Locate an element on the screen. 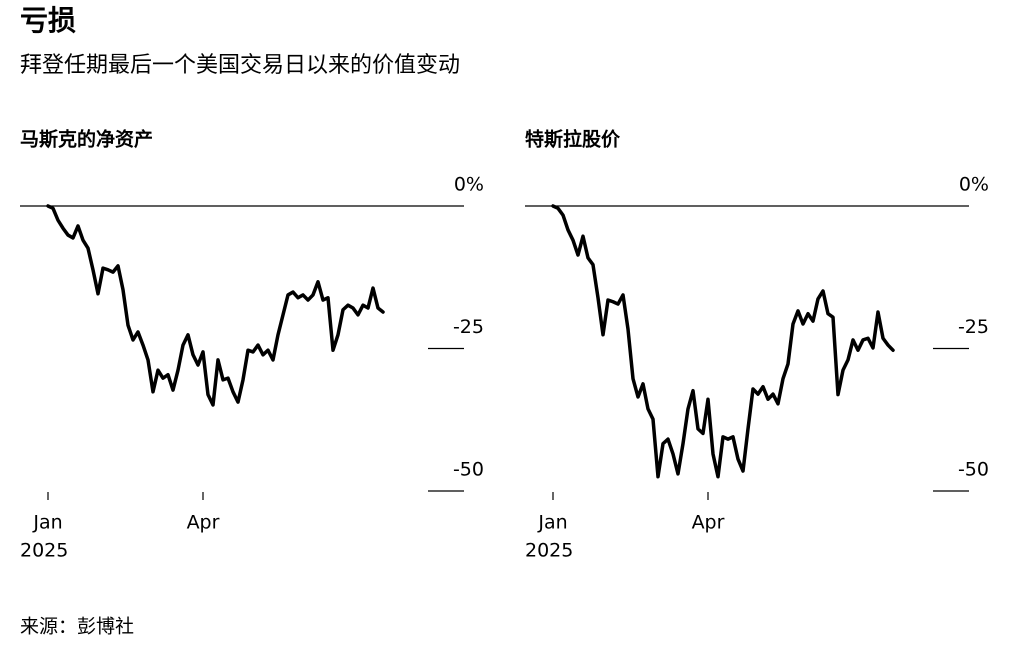  title: 亏损 is located at coordinates (48, 20).